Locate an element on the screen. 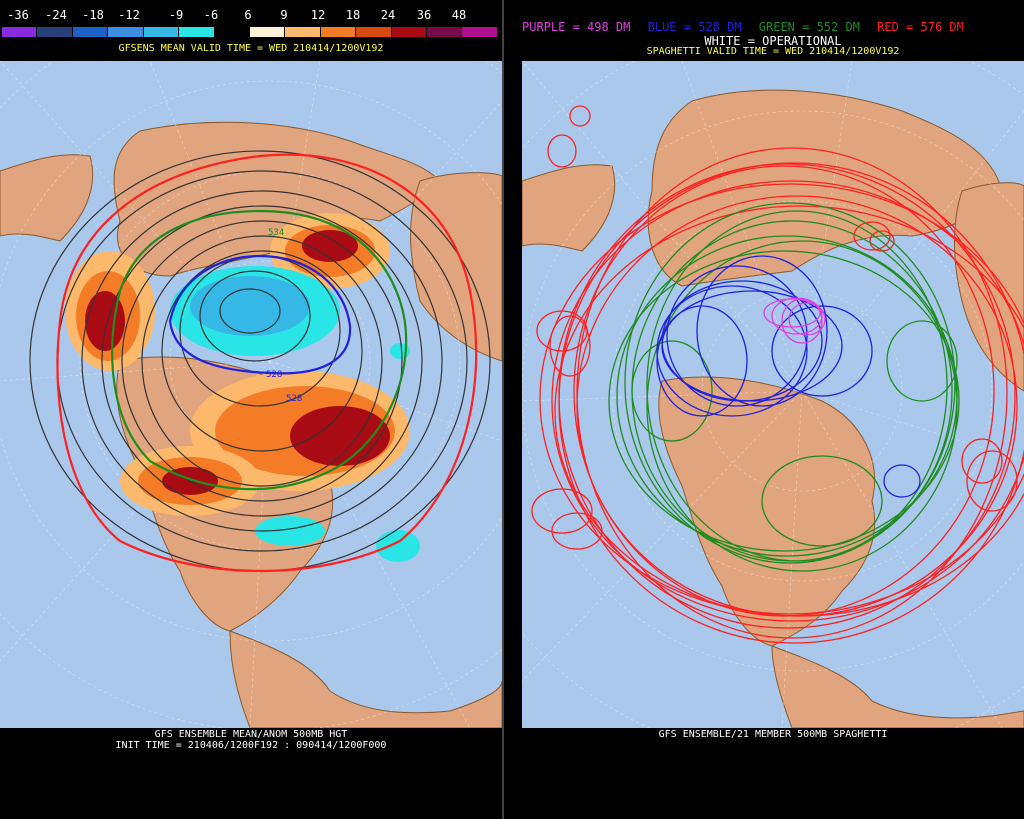  spaghetti-bottom-title: GFS ENSEMBLE/21 MEMBER 500MB SPAGHETTI is located at coordinates (773, 734).